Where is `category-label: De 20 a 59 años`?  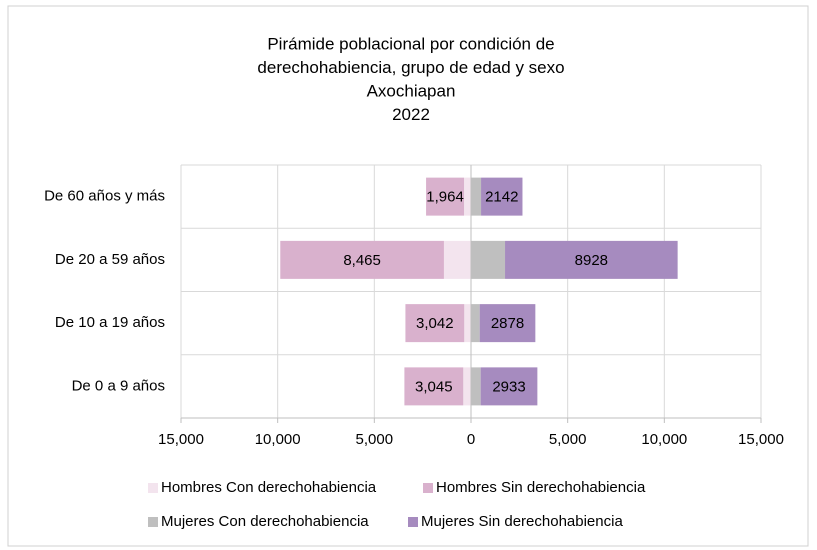 category-label: De 20 a 59 años is located at coordinates (110, 259).